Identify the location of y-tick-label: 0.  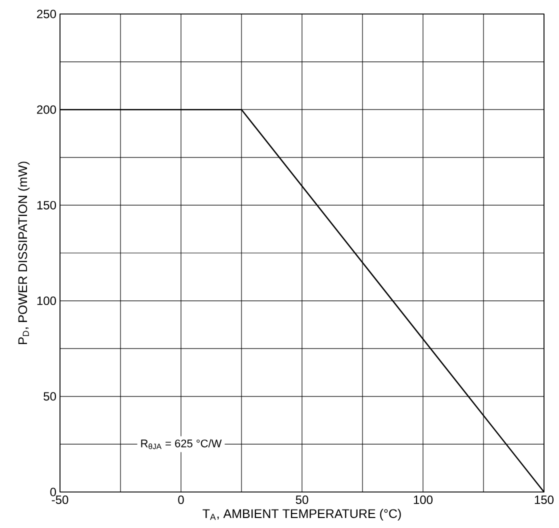
(53, 492).